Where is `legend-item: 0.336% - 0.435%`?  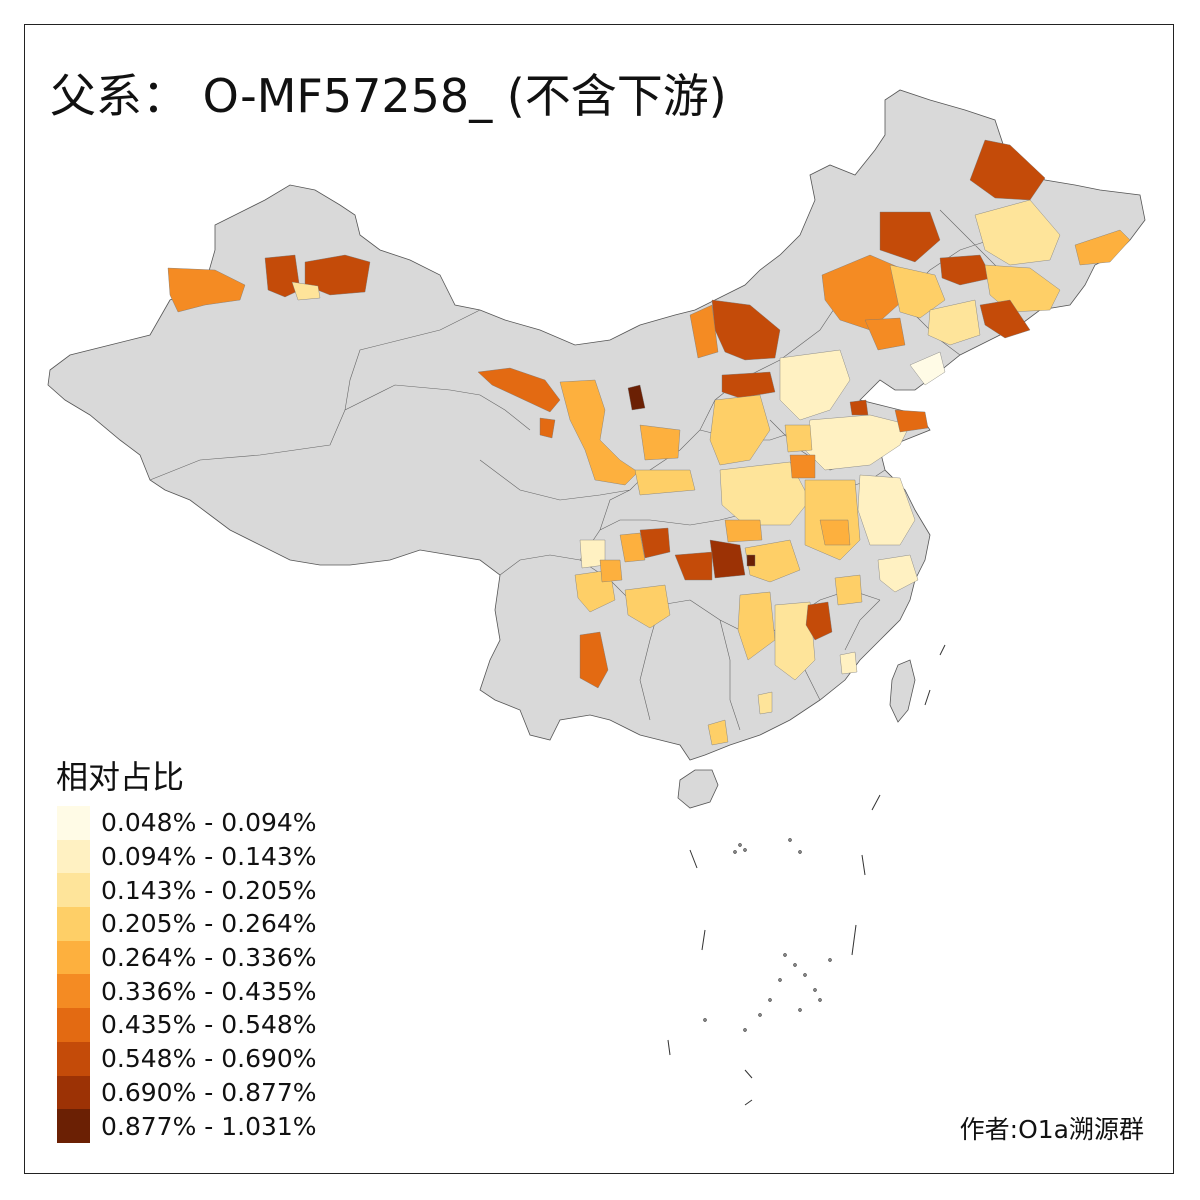 legend-item: 0.336% - 0.435% is located at coordinates (187, 991).